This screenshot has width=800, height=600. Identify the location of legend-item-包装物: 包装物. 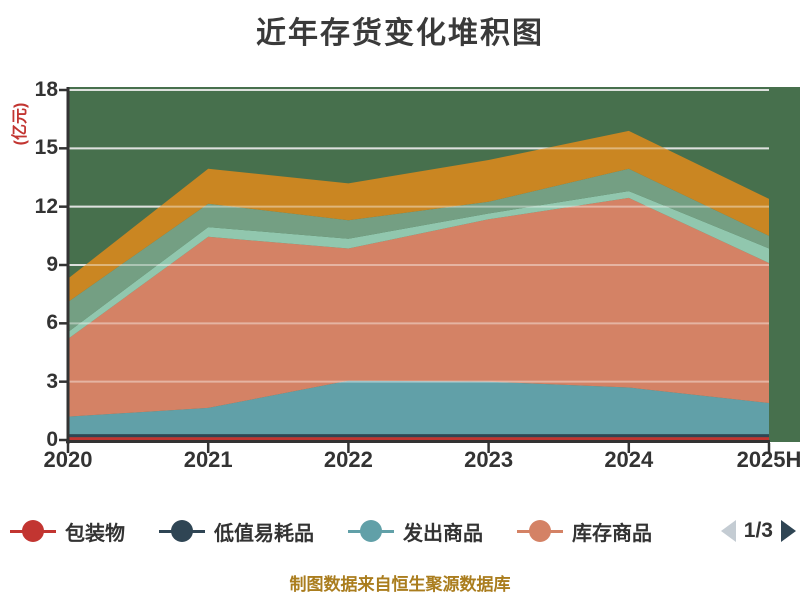
(67, 531).